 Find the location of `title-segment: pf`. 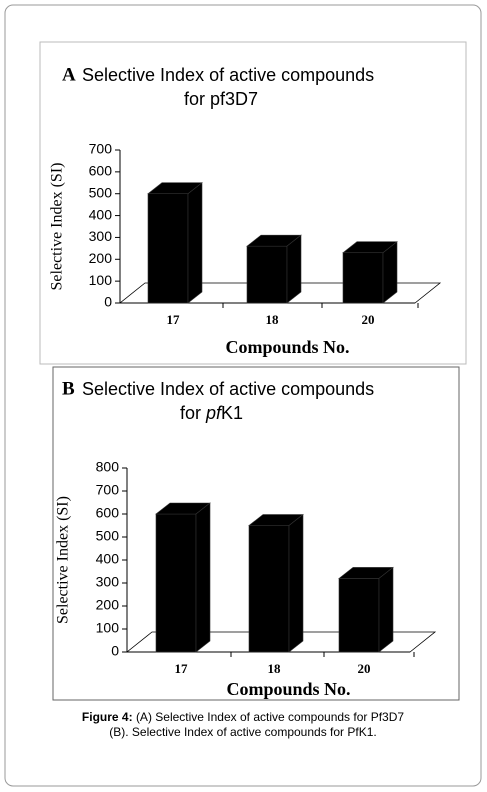

title-segment: pf is located at coordinates (214, 413).